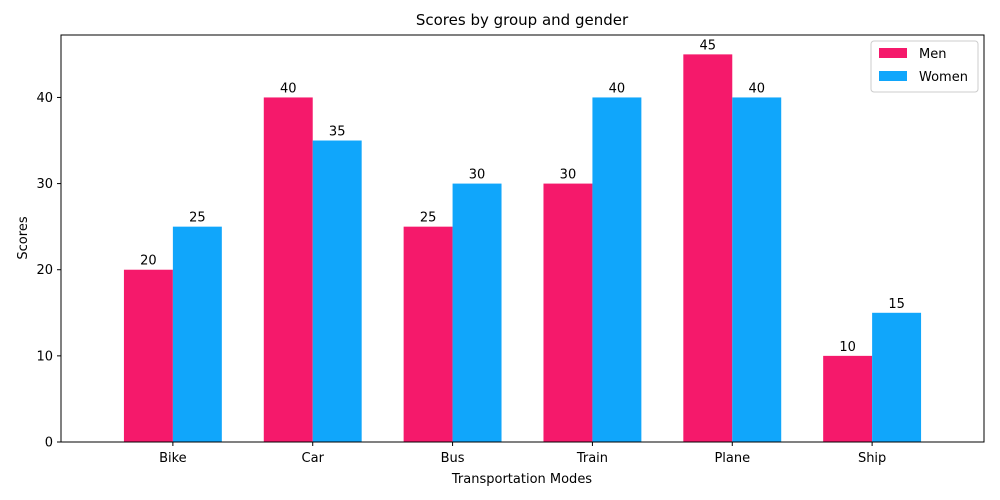  What do you see at coordinates (453, 458) in the screenshot?
I see `x-tick-label-bus: Bus` at bounding box center [453, 458].